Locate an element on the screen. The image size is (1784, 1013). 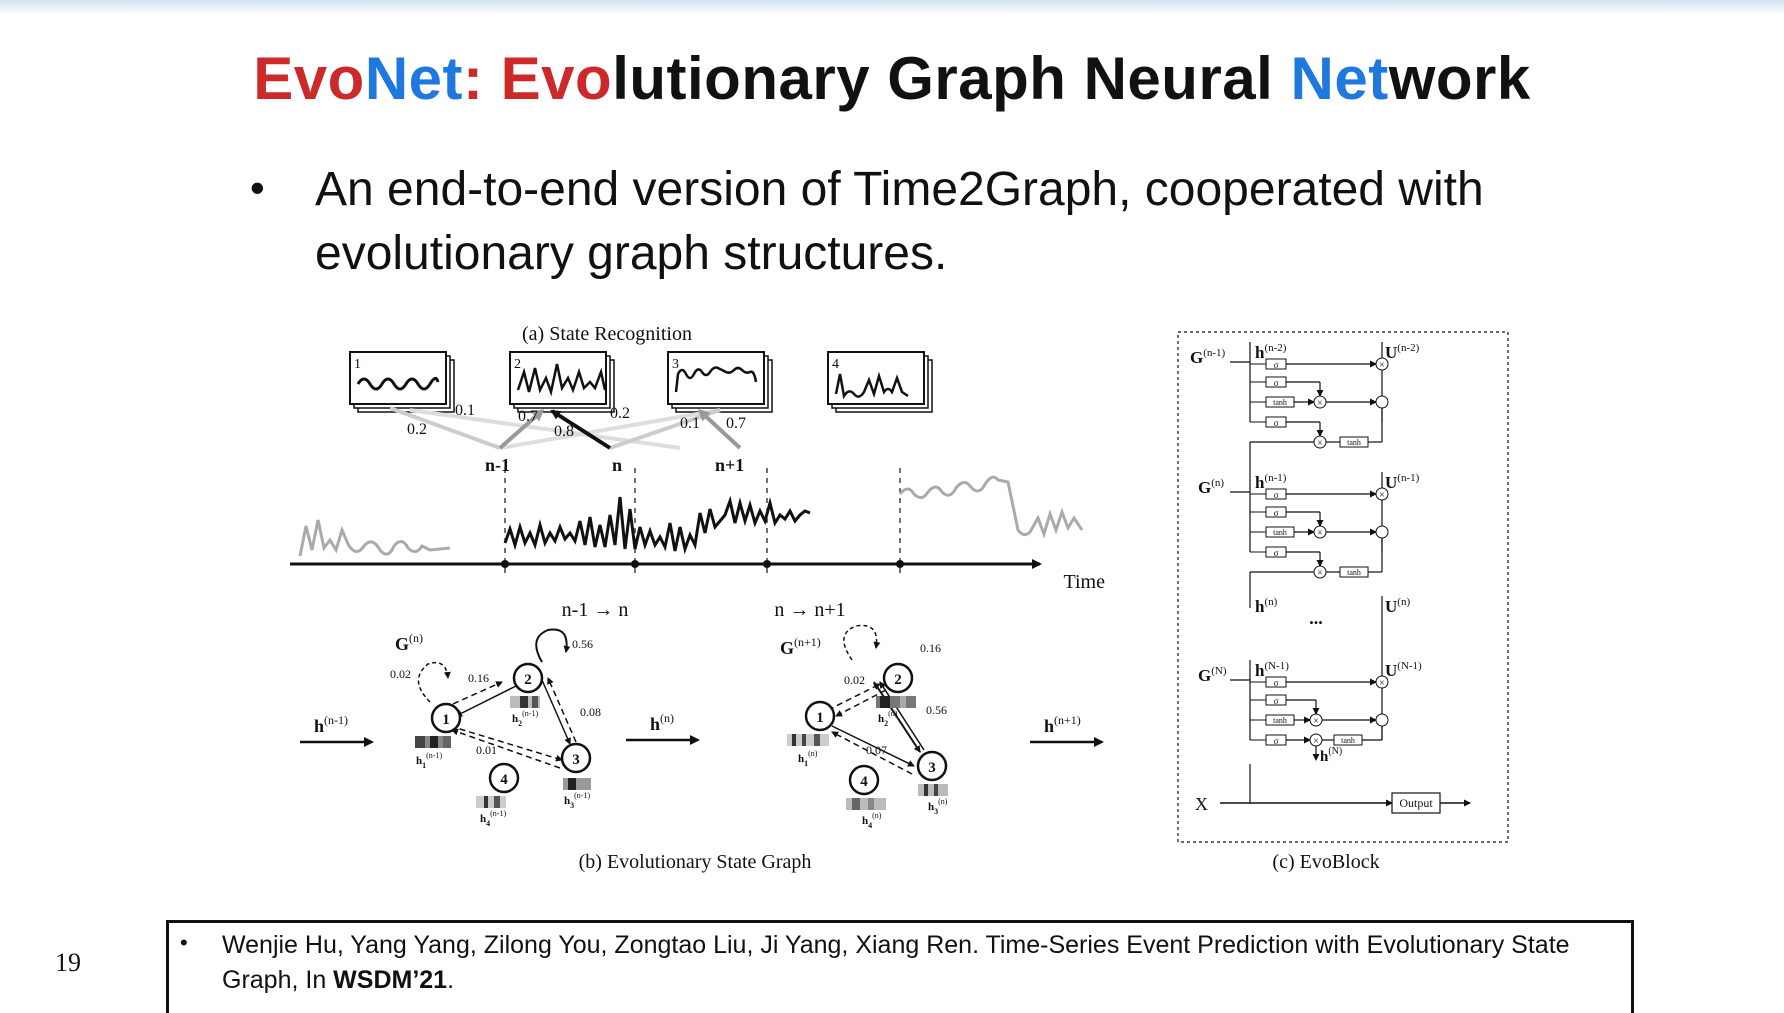
title-evo-2: Evo is located at coordinates (556, 78).